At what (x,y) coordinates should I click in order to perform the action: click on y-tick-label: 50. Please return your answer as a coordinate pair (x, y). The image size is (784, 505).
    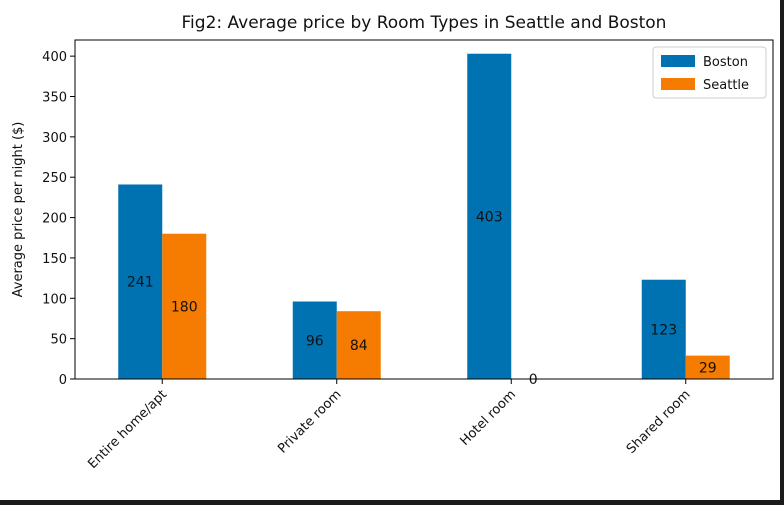
    Looking at the image, I should click on (58, 340).